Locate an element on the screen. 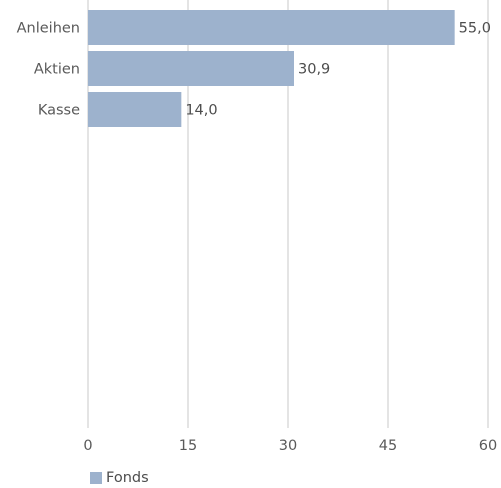  legend-swatch-fonds is located at coordinates (96, 478).